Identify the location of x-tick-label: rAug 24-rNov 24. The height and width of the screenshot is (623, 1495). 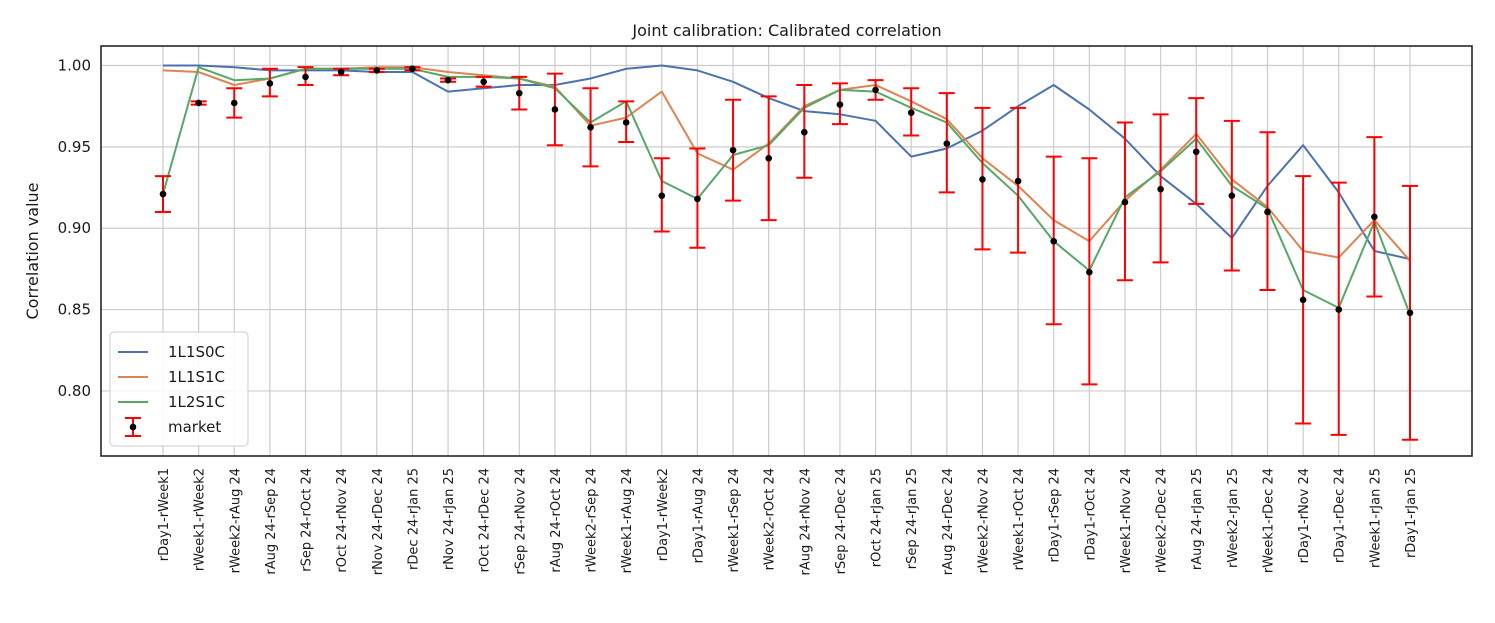
(805, 522).